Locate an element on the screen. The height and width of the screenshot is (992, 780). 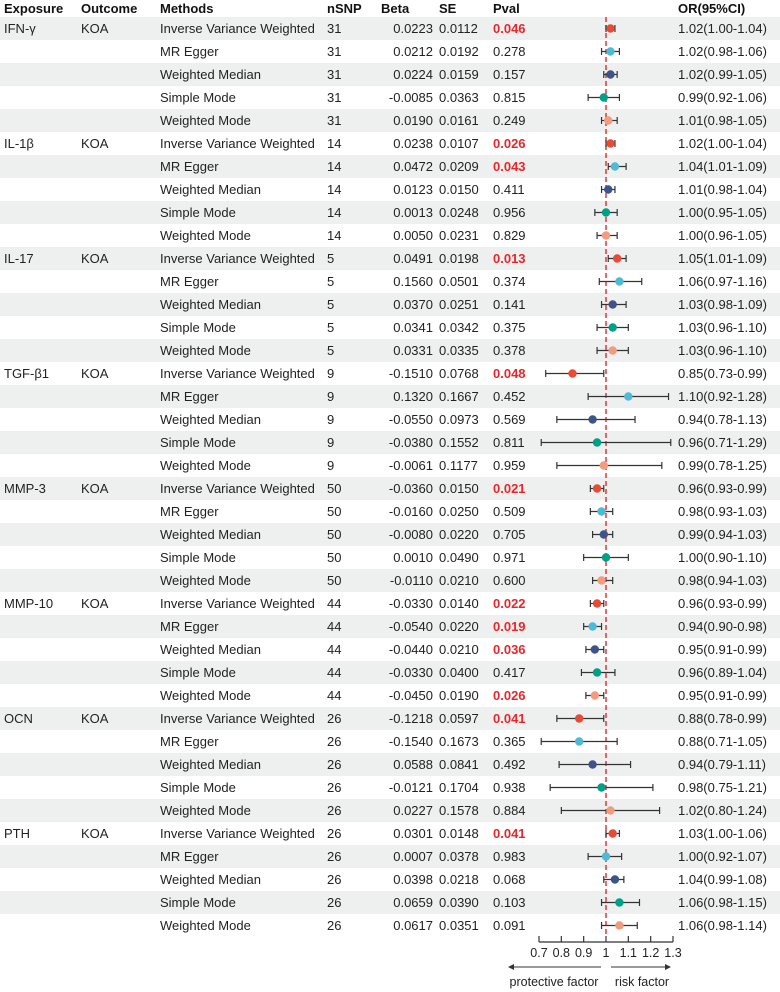
beta-cell: 0.0301 is located at coordinates (413, 833).